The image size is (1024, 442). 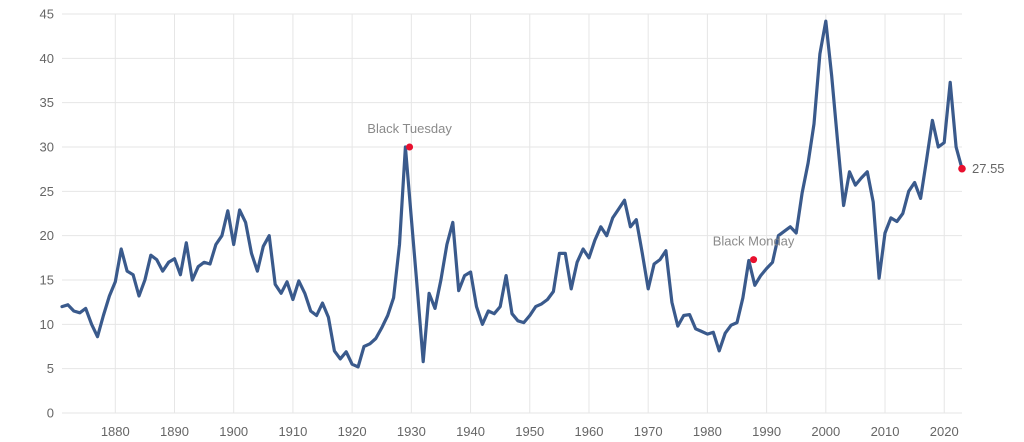 I want to click on x-tick-label: 1900, so click(x=233, y=431).